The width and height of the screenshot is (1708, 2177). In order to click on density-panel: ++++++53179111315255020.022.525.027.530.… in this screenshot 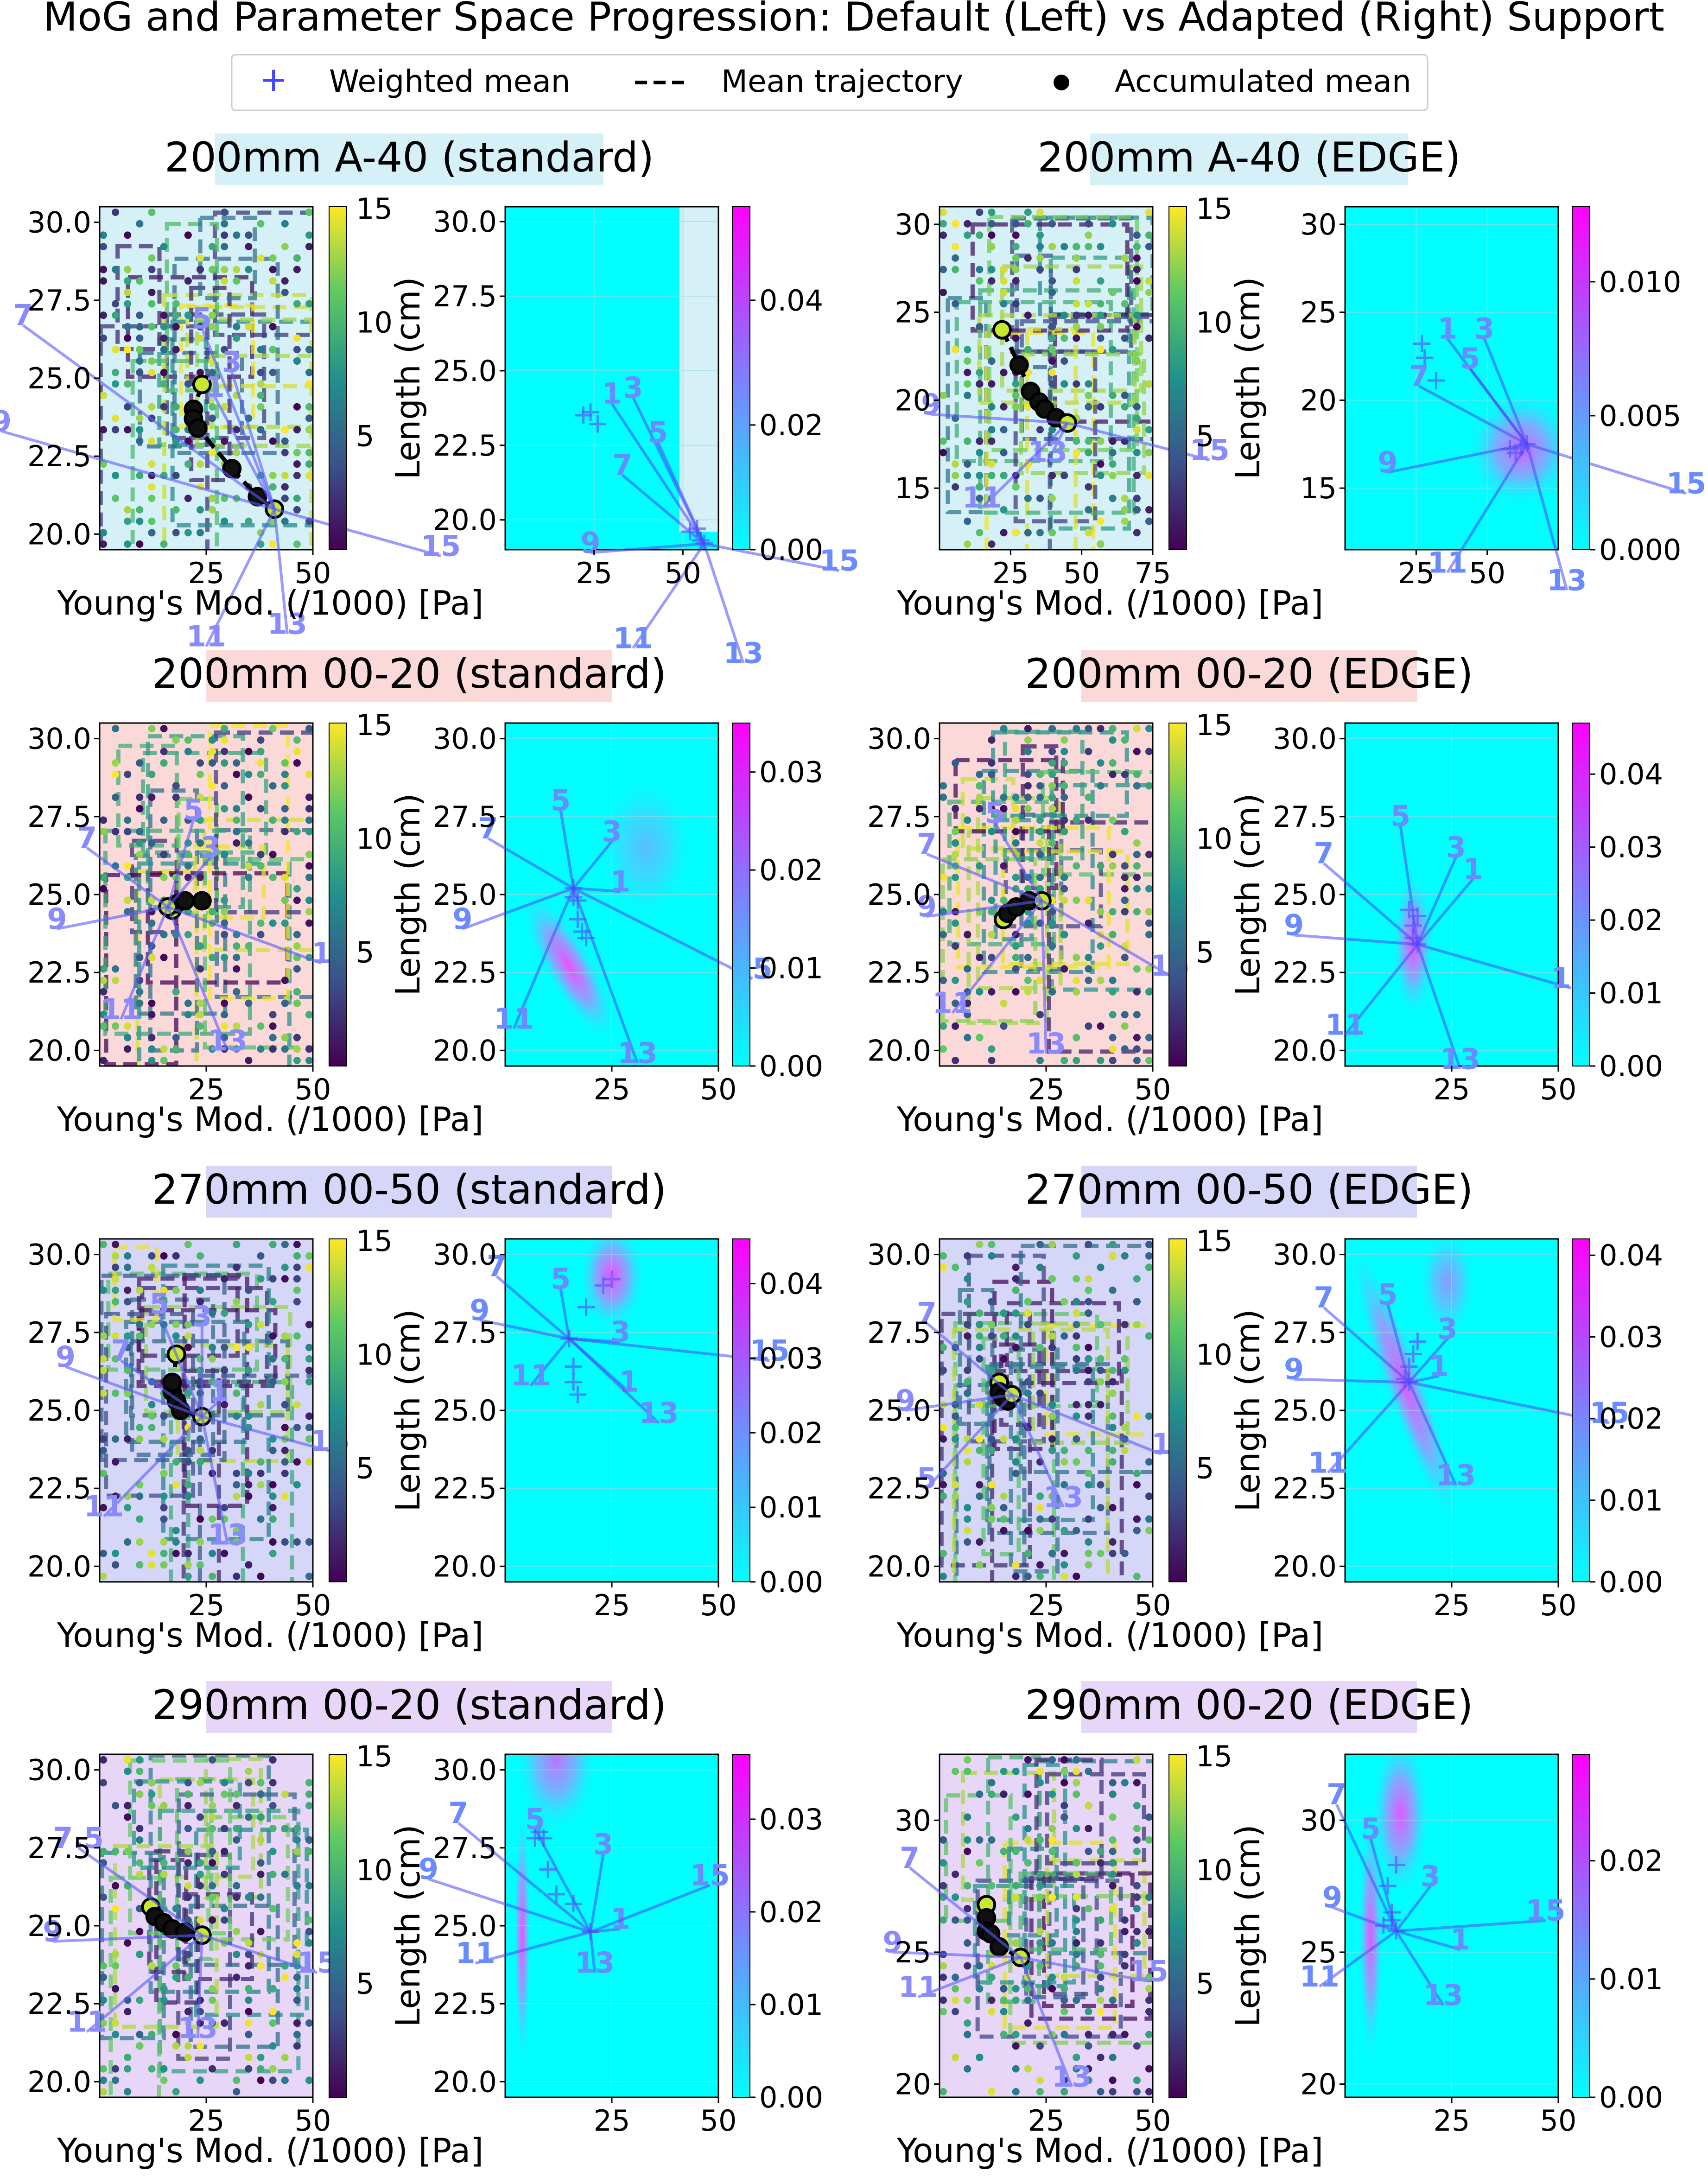, I will do `click(605, 914)`.